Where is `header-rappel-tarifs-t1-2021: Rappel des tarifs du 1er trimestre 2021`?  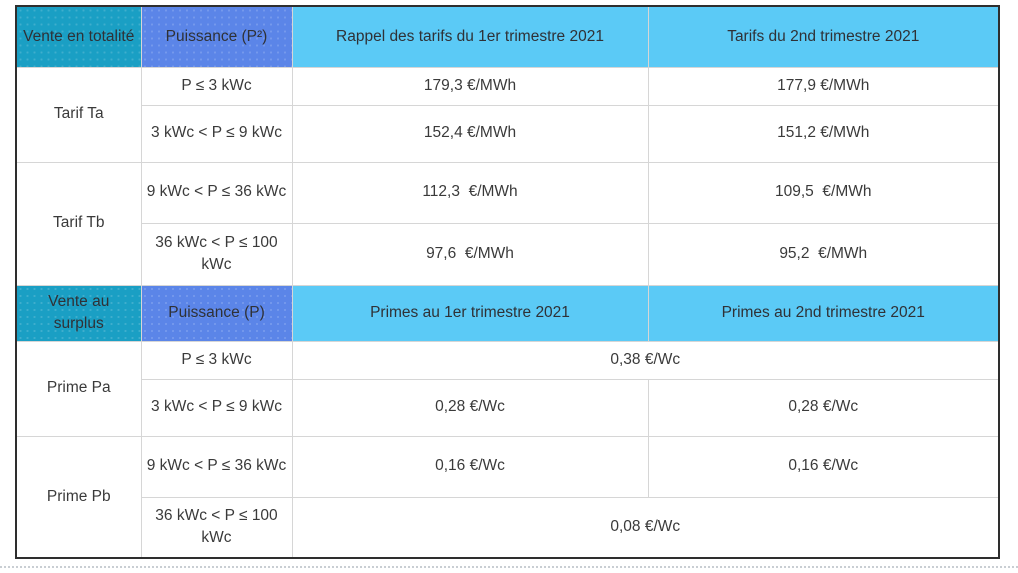 header-rappel-tarifs-t1-2021: Rappel des tarifs du 1er trimestre 2021 is located at coordinates (470, 36).